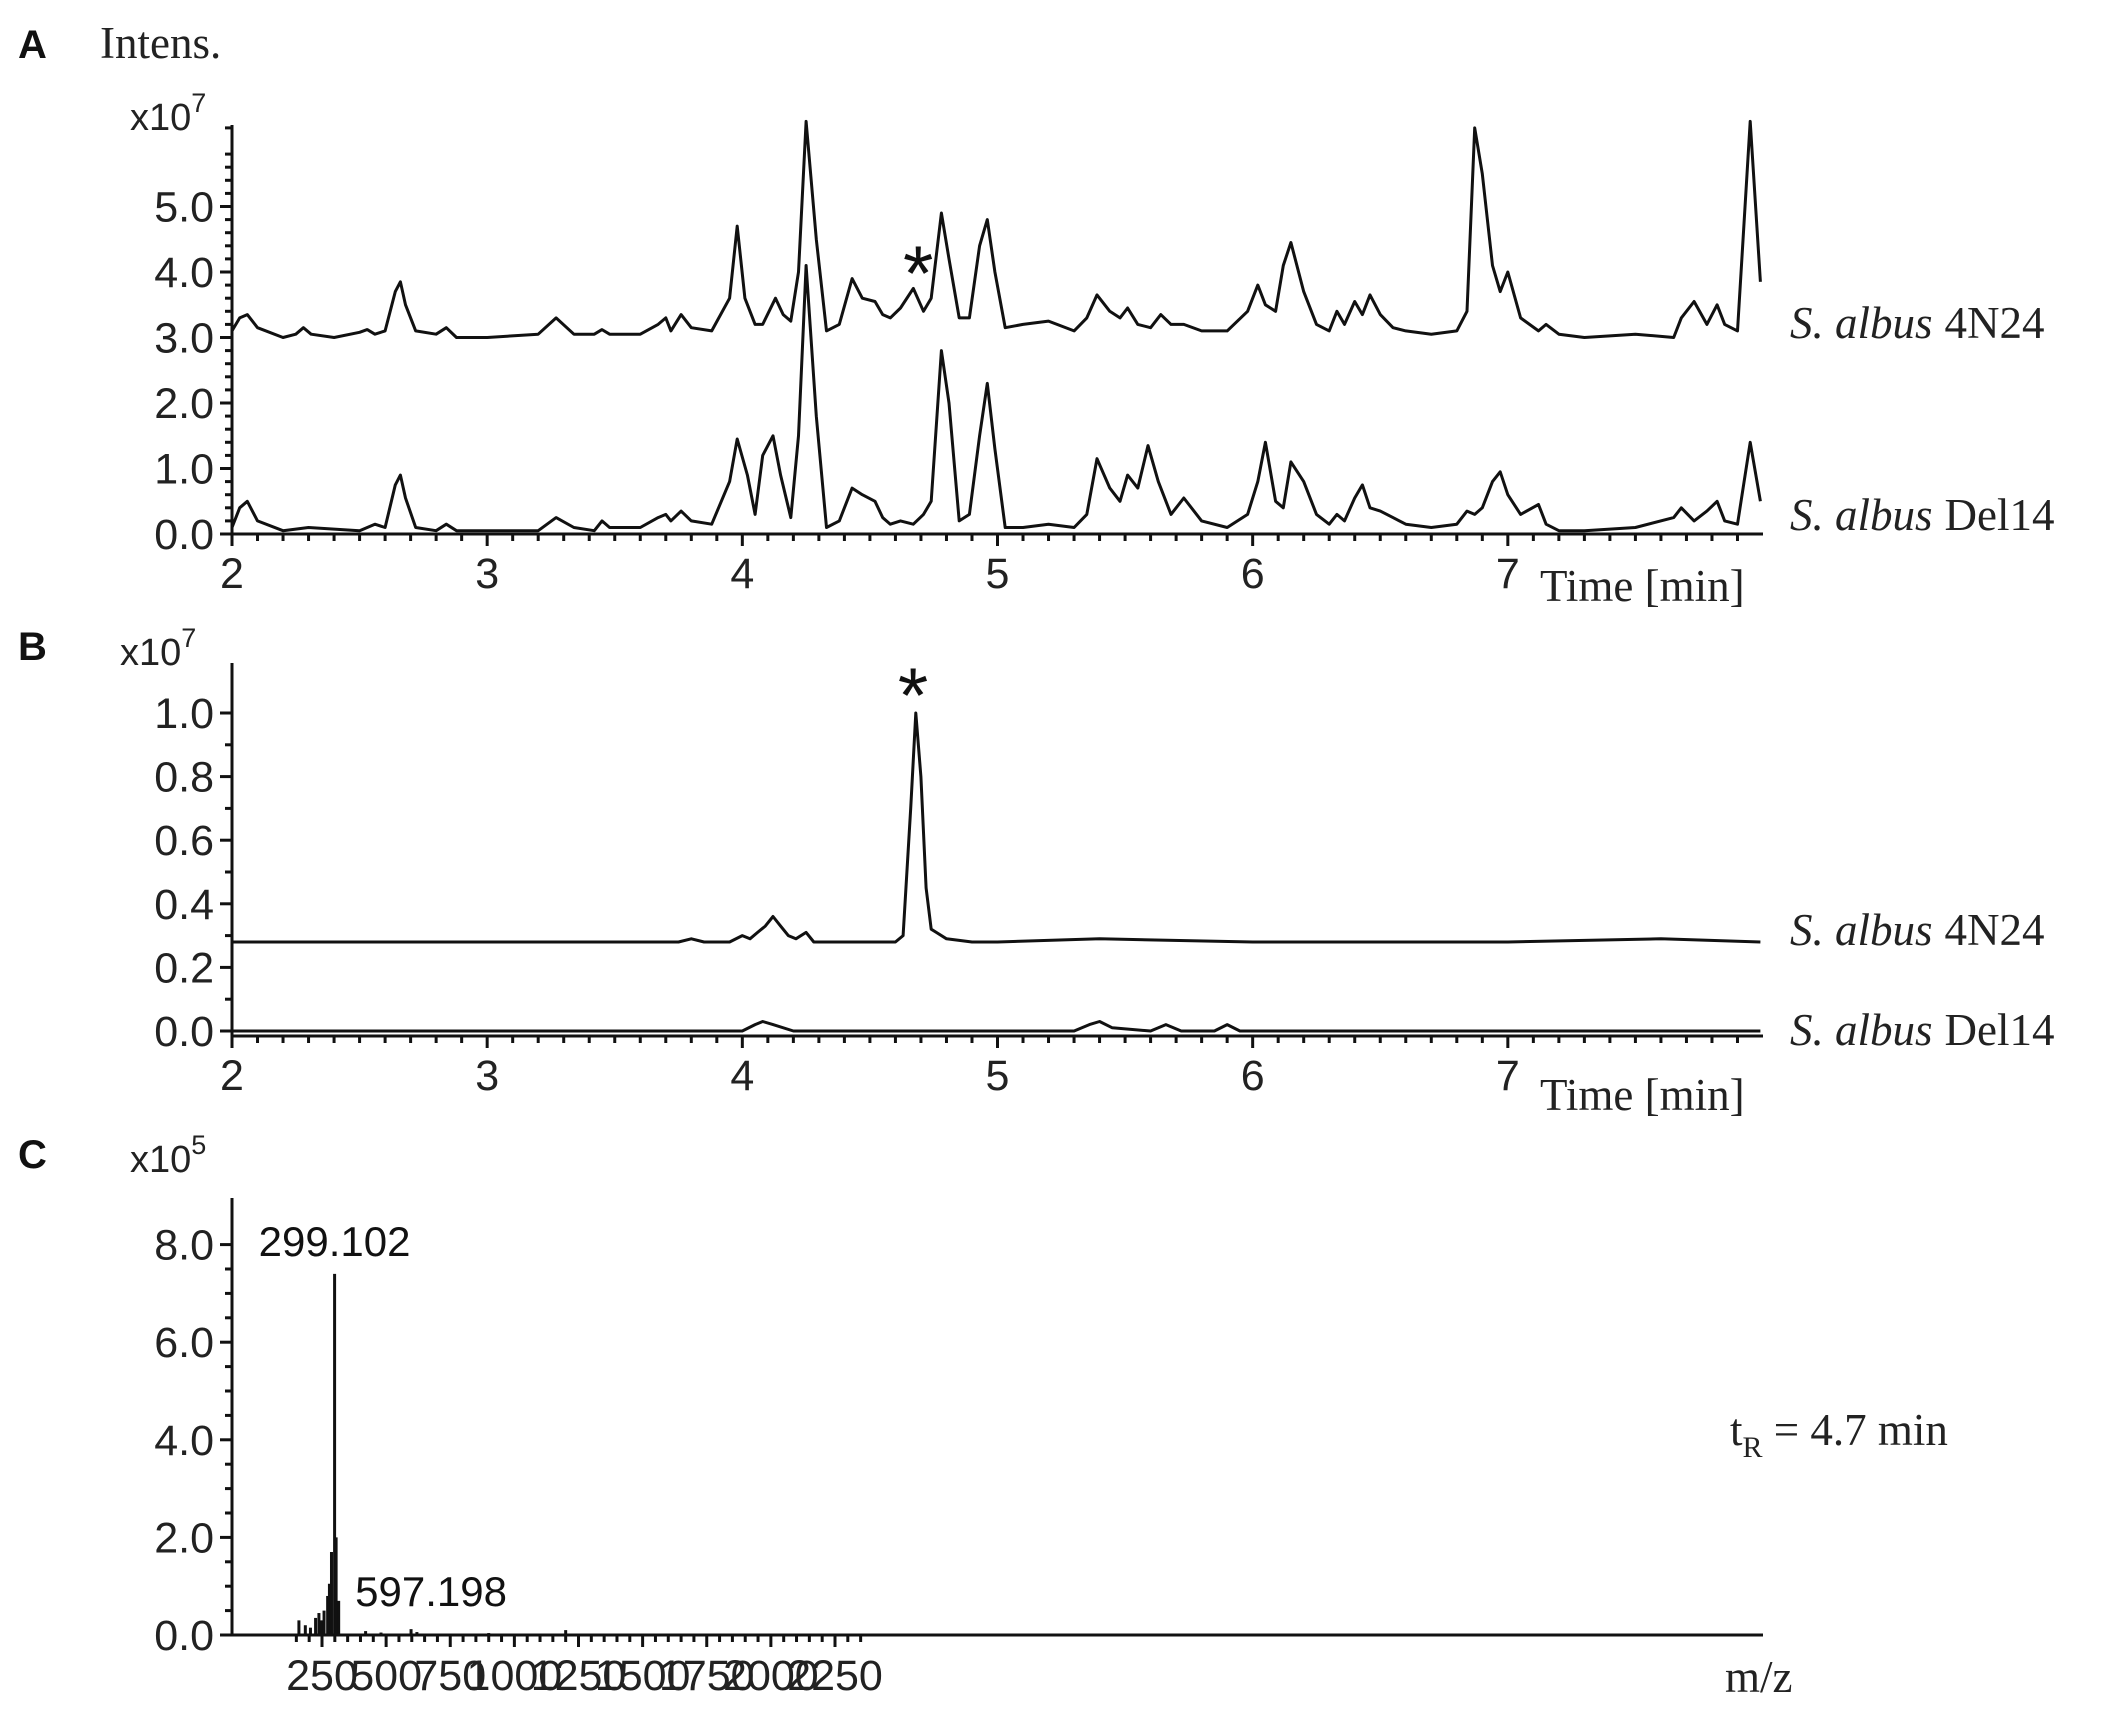 The width and height of the screenshot is (2117, 1732). Describe the element at coordinates (996, 229) in the screenshot. I see `panel-a-trace-4n24` at that location.